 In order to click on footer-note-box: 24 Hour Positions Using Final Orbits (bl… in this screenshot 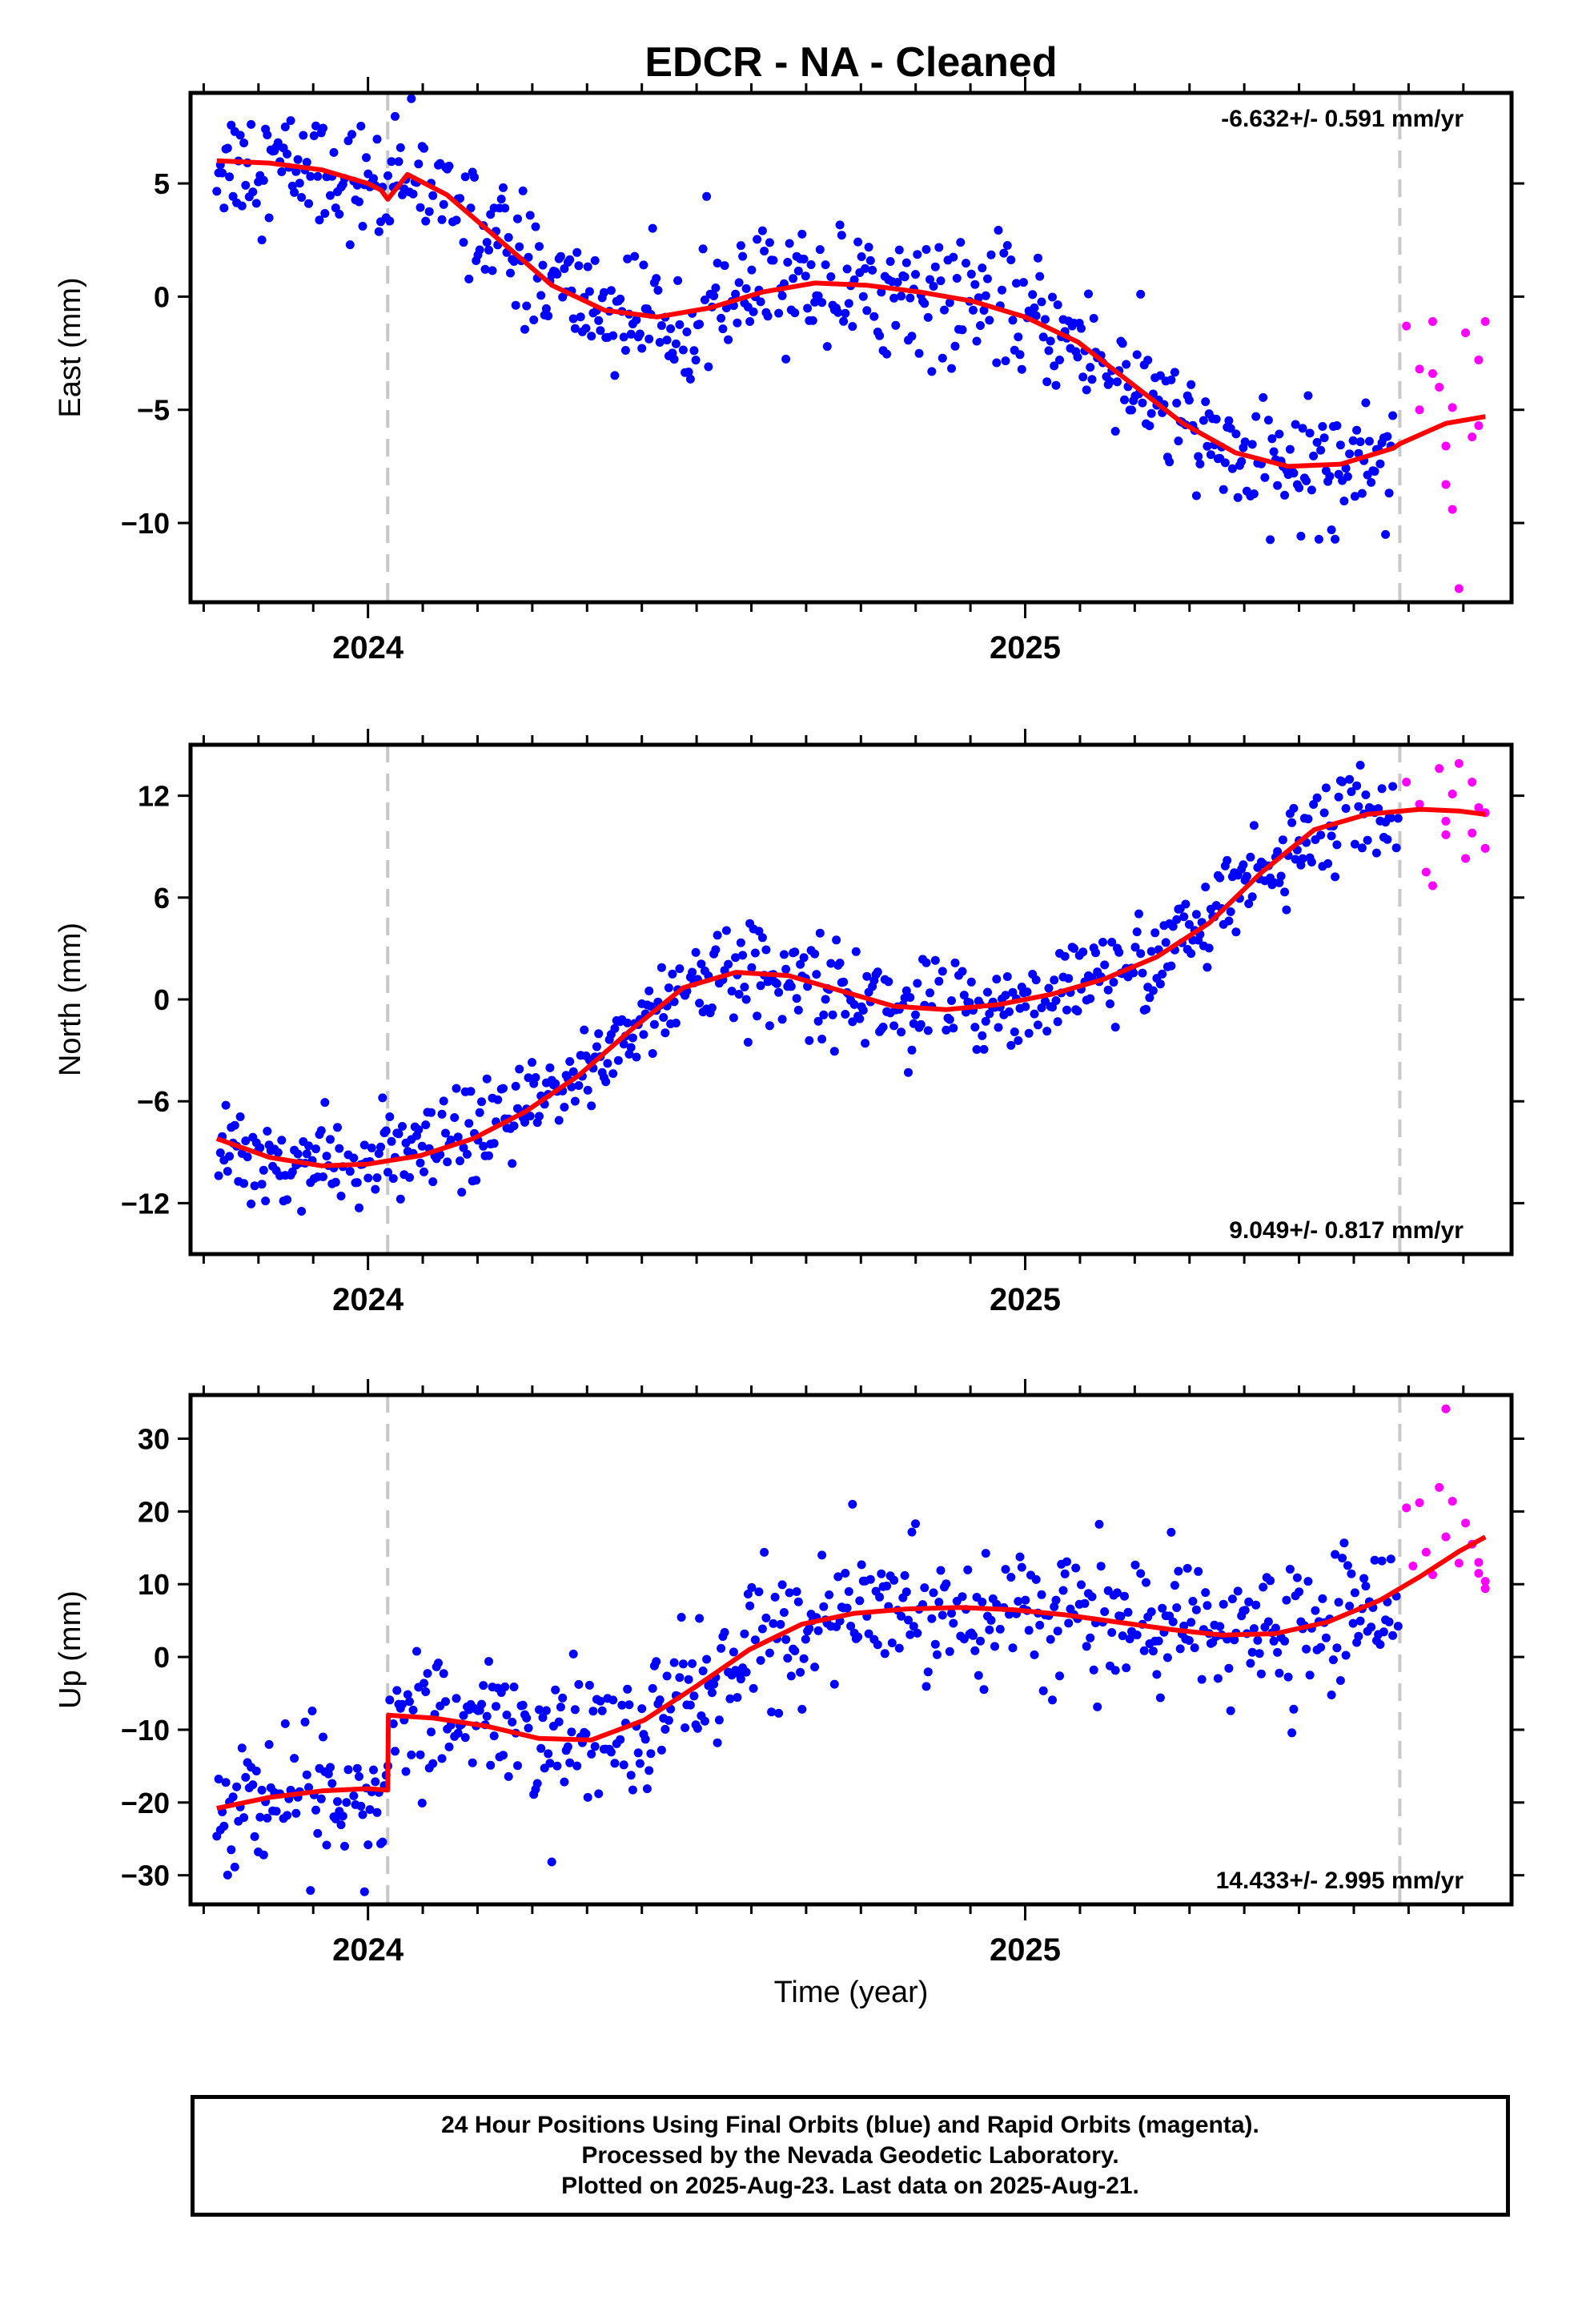, I will do `click(850, 2156)`.